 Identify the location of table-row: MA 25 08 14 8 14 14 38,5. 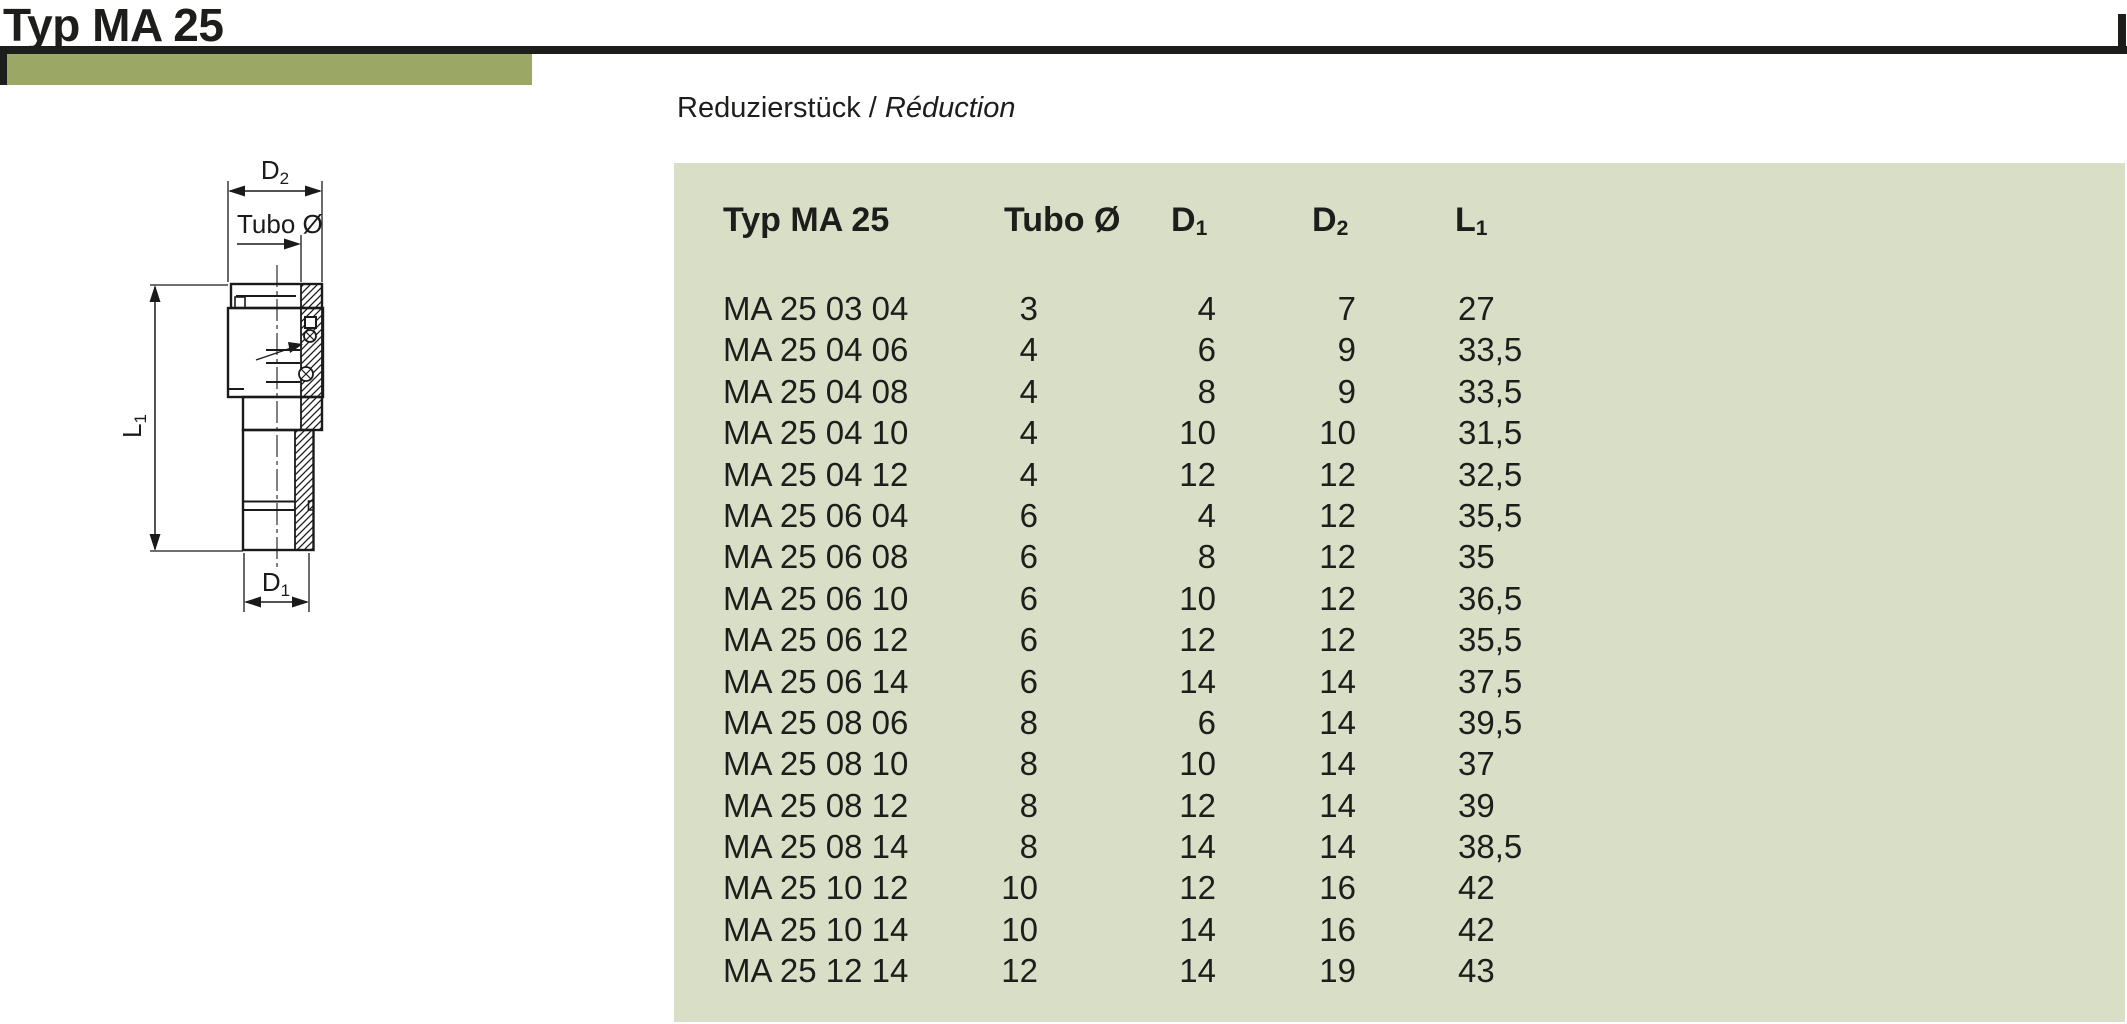
(1399, 846).